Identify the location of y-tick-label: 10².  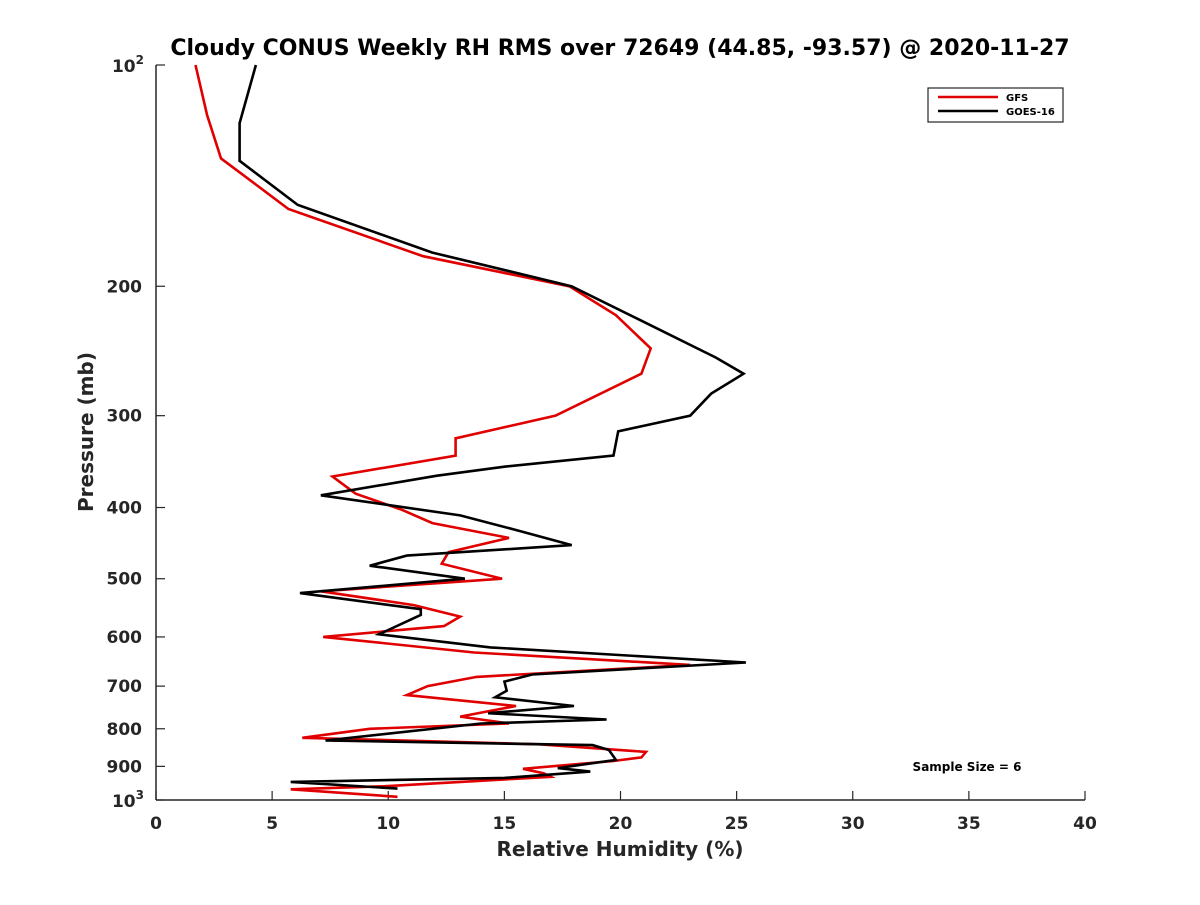
(128, 65).